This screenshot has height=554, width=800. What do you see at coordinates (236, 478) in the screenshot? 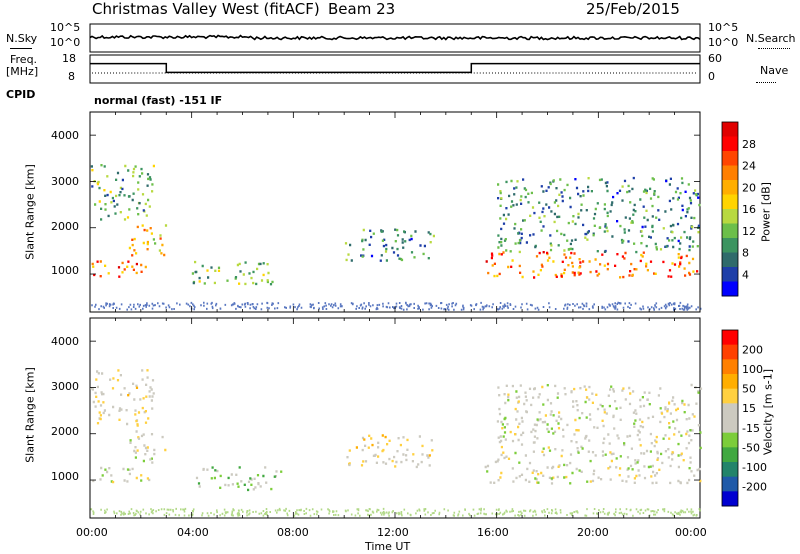
I see `velocity-region-morning-arc` at bounding box center [236, 478].